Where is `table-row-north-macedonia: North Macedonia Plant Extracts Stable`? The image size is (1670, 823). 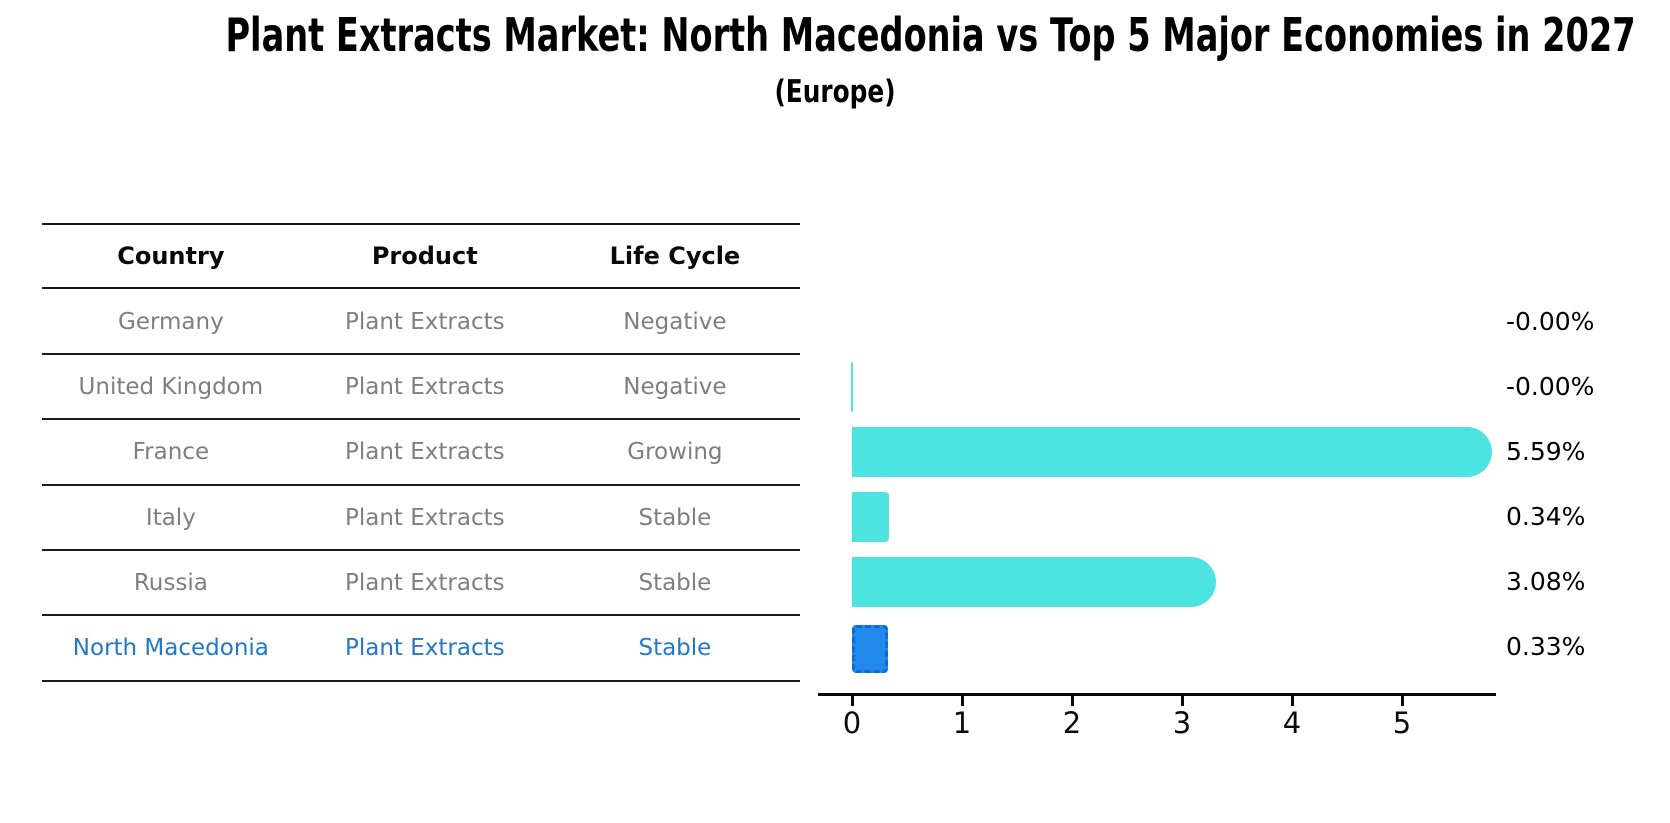
table-row-north-macedonia: North Macedonia Plant Extracts Stable is located at coordinates (421, 647).